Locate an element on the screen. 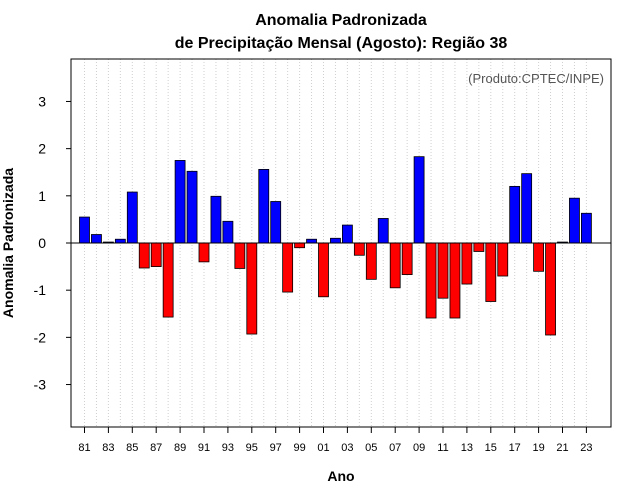 The width and height of the screenshot is (640, 500). x-tick-label: 15 is located at coordinates (491, 448).